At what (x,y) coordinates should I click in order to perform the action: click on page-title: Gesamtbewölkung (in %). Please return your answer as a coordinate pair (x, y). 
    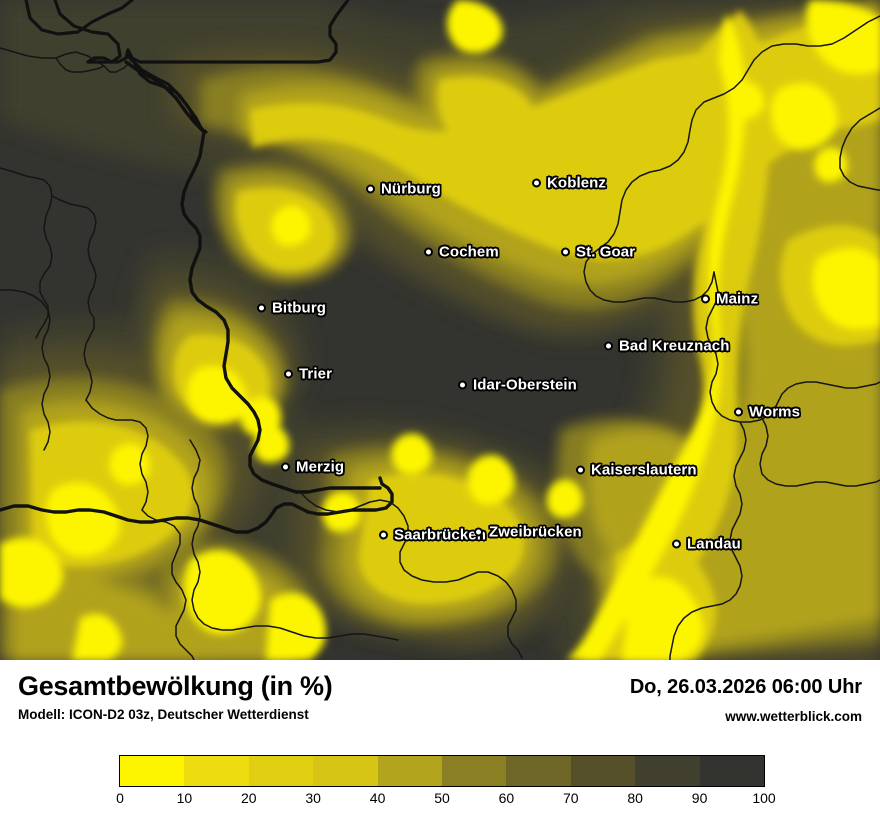
    Looking at the image, I should click on (175, 686).